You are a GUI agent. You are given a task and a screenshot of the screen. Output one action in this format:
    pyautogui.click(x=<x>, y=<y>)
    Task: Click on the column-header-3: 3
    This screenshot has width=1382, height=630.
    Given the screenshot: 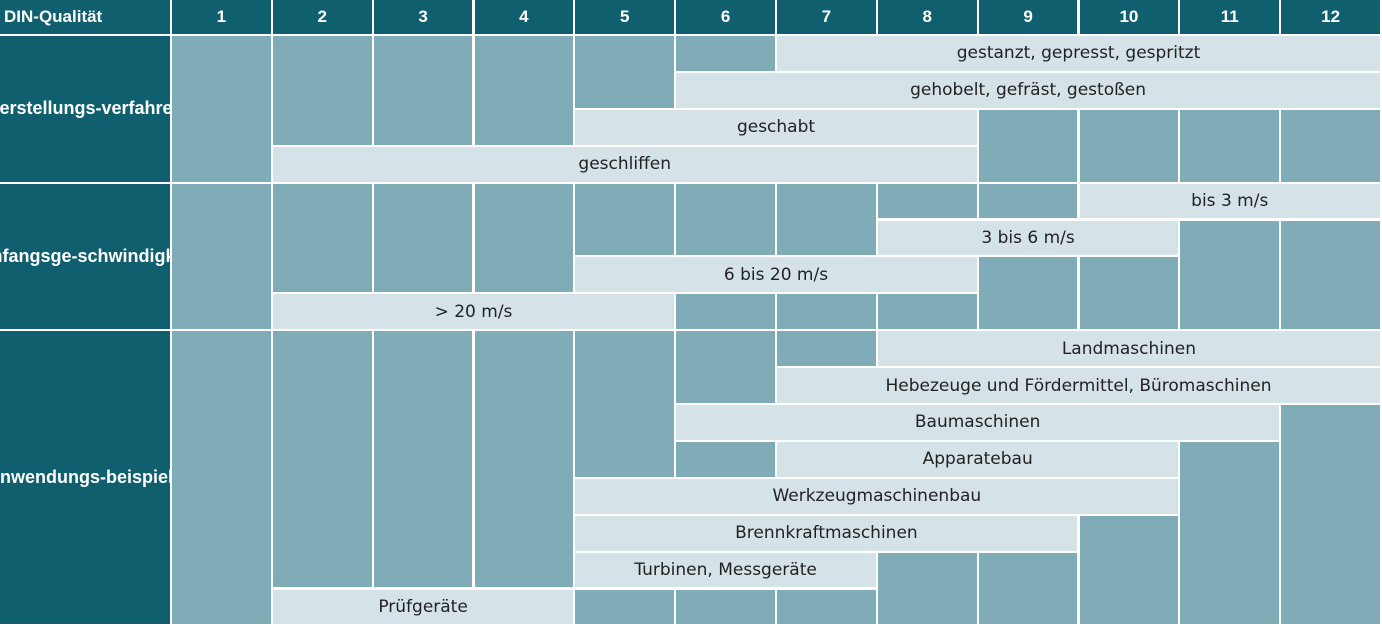 What is the action you would take?
    pyautogui.click(x=423, y=17)
    